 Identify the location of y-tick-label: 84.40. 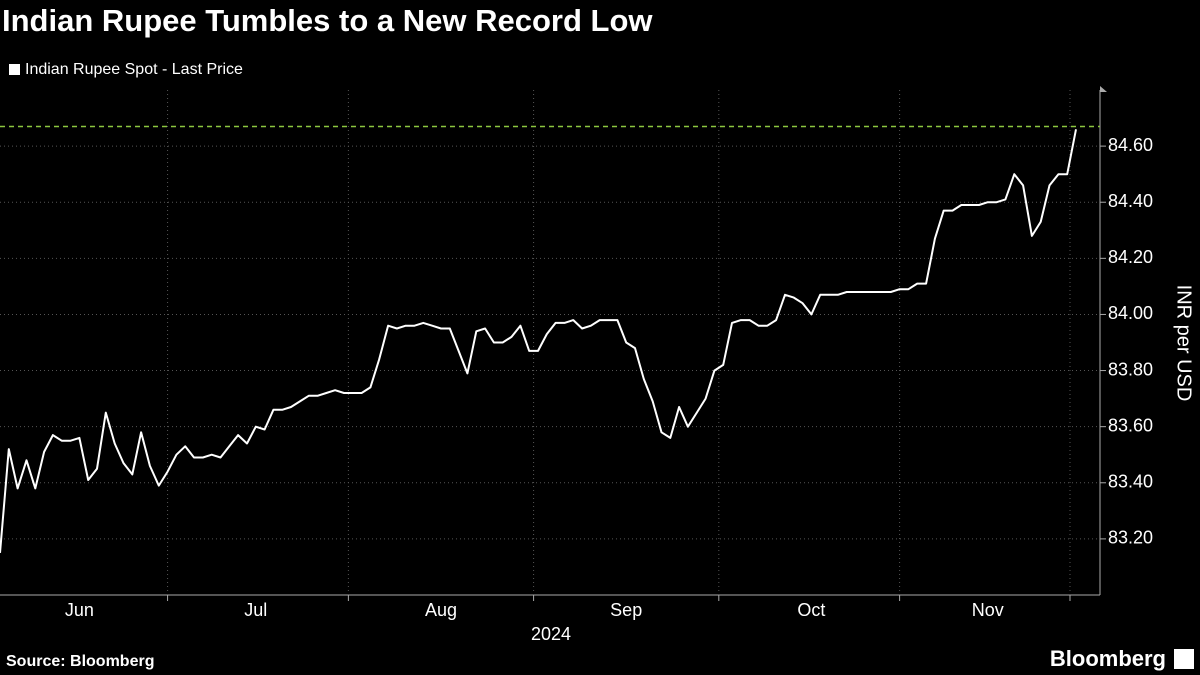
(1130, 201).